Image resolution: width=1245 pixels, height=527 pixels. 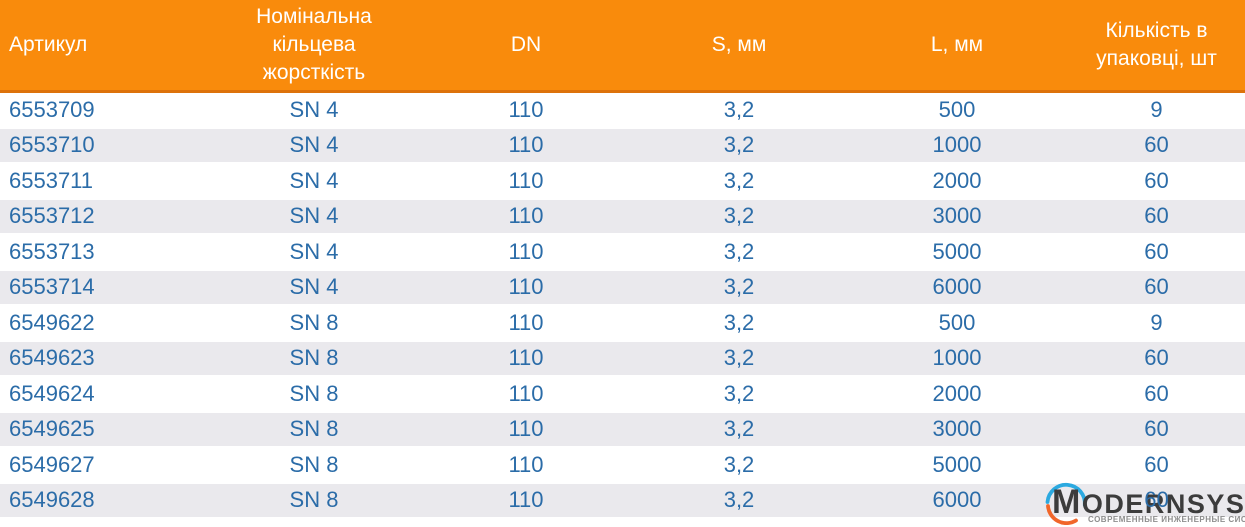 What do you see at coordinates (104, 359) in the screenshot?
I see `cell-article: 6549623` at bounding box center [104, 359].